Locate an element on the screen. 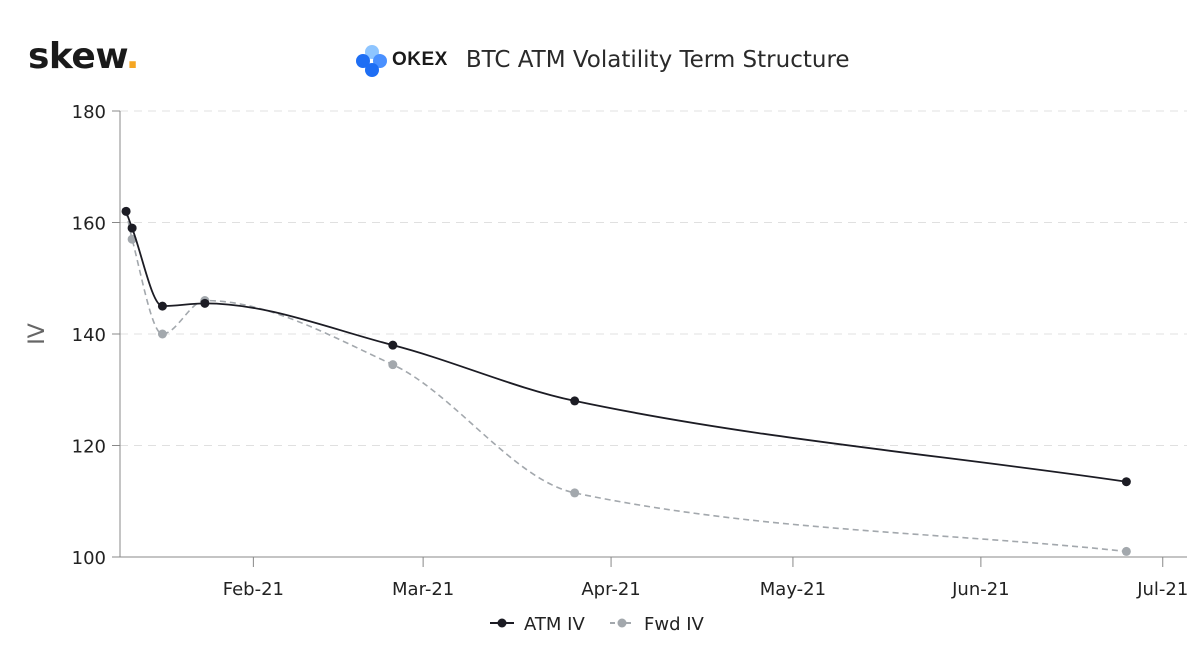 The image size is (1200, 670). legend-label: Fwd IV is located at coordinates (674, 624).